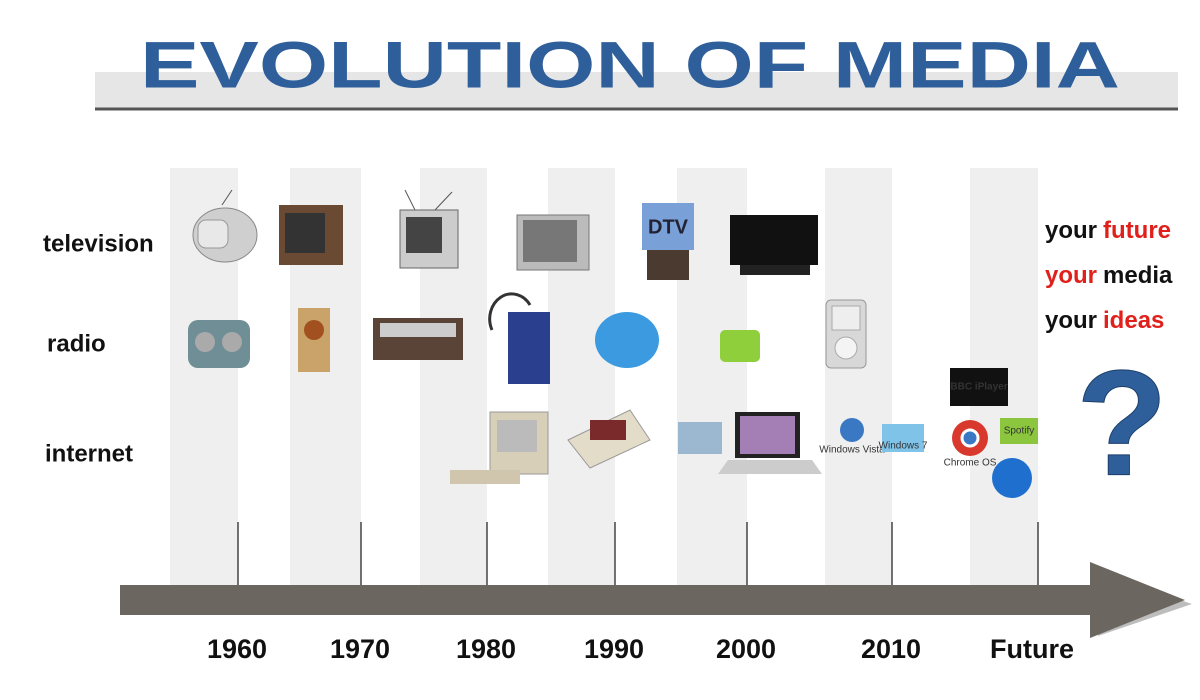 Image resolution: width=1200 pixels, height=700 pixels. Describe the element at coordinates (1122, 423) in the screenshot. I see `question-mark: ?` at that location.